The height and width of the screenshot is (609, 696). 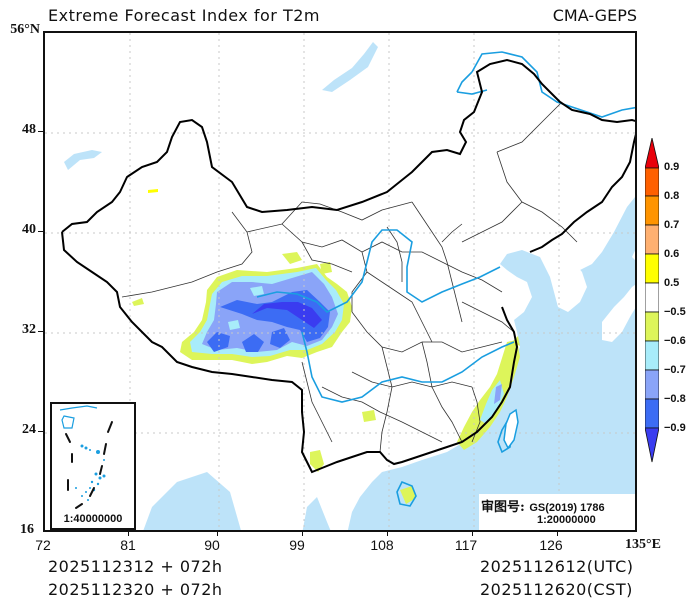 I want to click on lat-label-48: 48, so click(x=29, y=129).